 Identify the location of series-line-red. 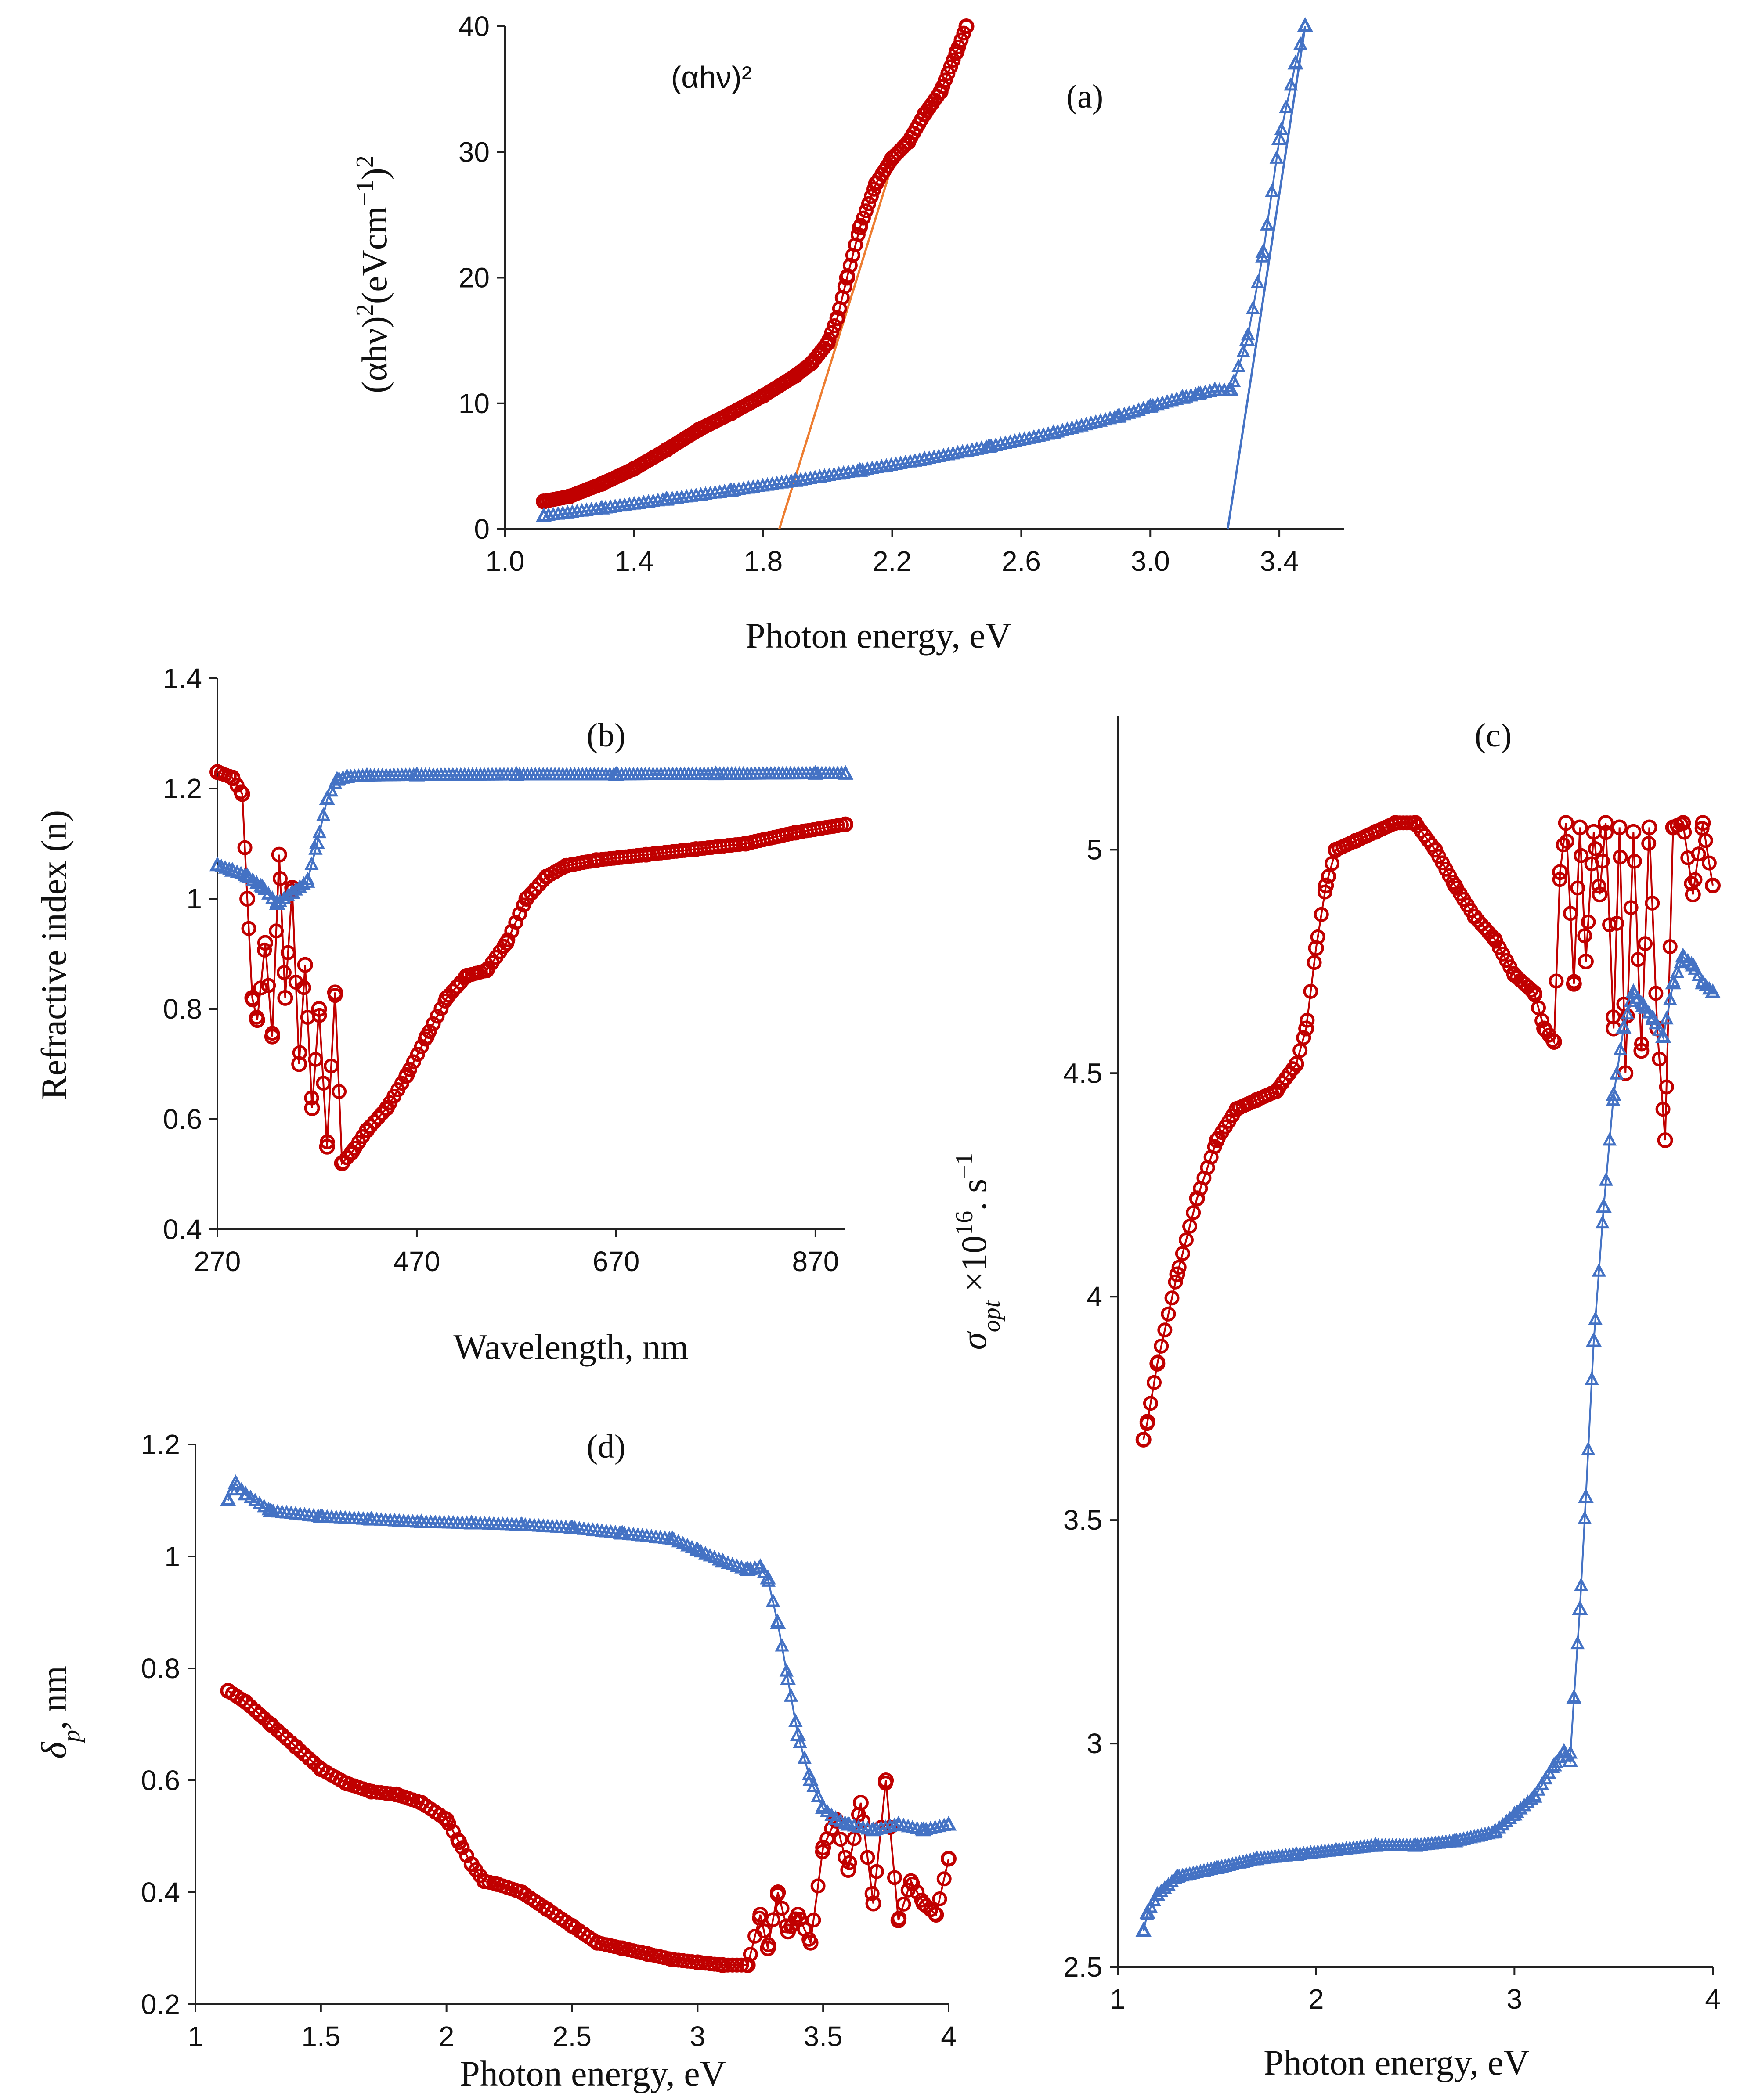
(755, 264).